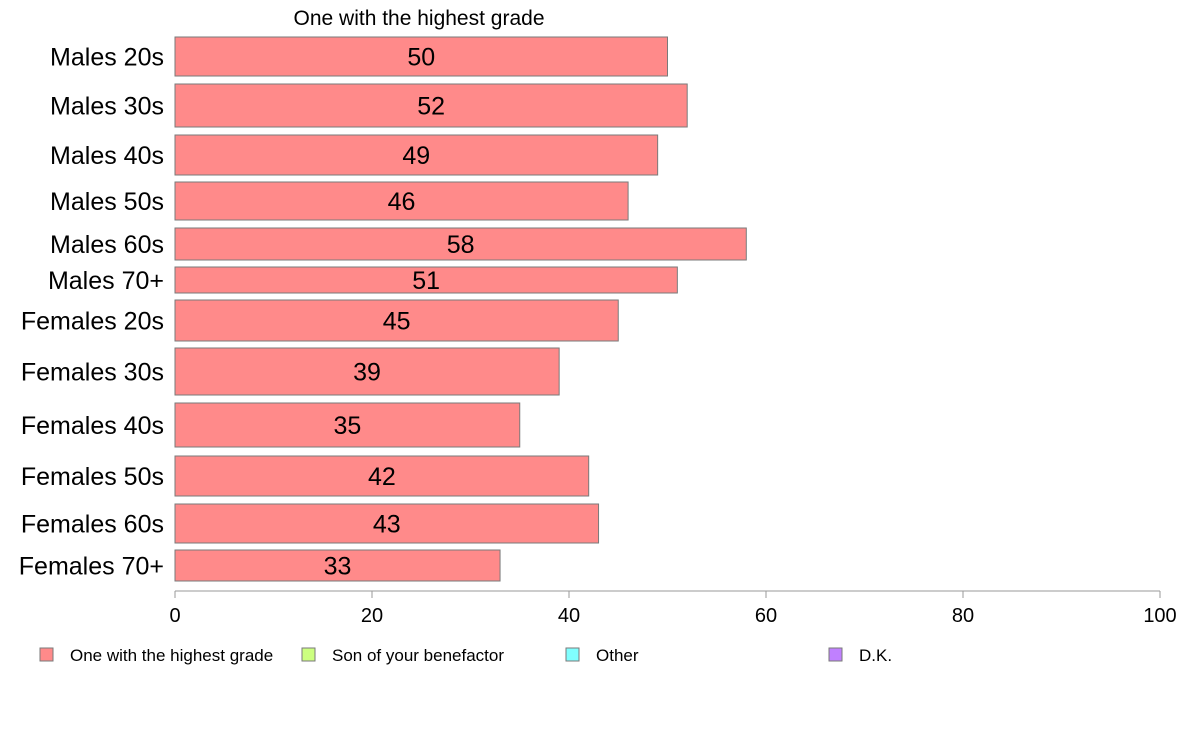 This screenshot has width=1188, height=736. What do you see at coordinates (92, 322) in the screenshot?
I see `category-label: Females 20s` at bounding box center [92, 322].